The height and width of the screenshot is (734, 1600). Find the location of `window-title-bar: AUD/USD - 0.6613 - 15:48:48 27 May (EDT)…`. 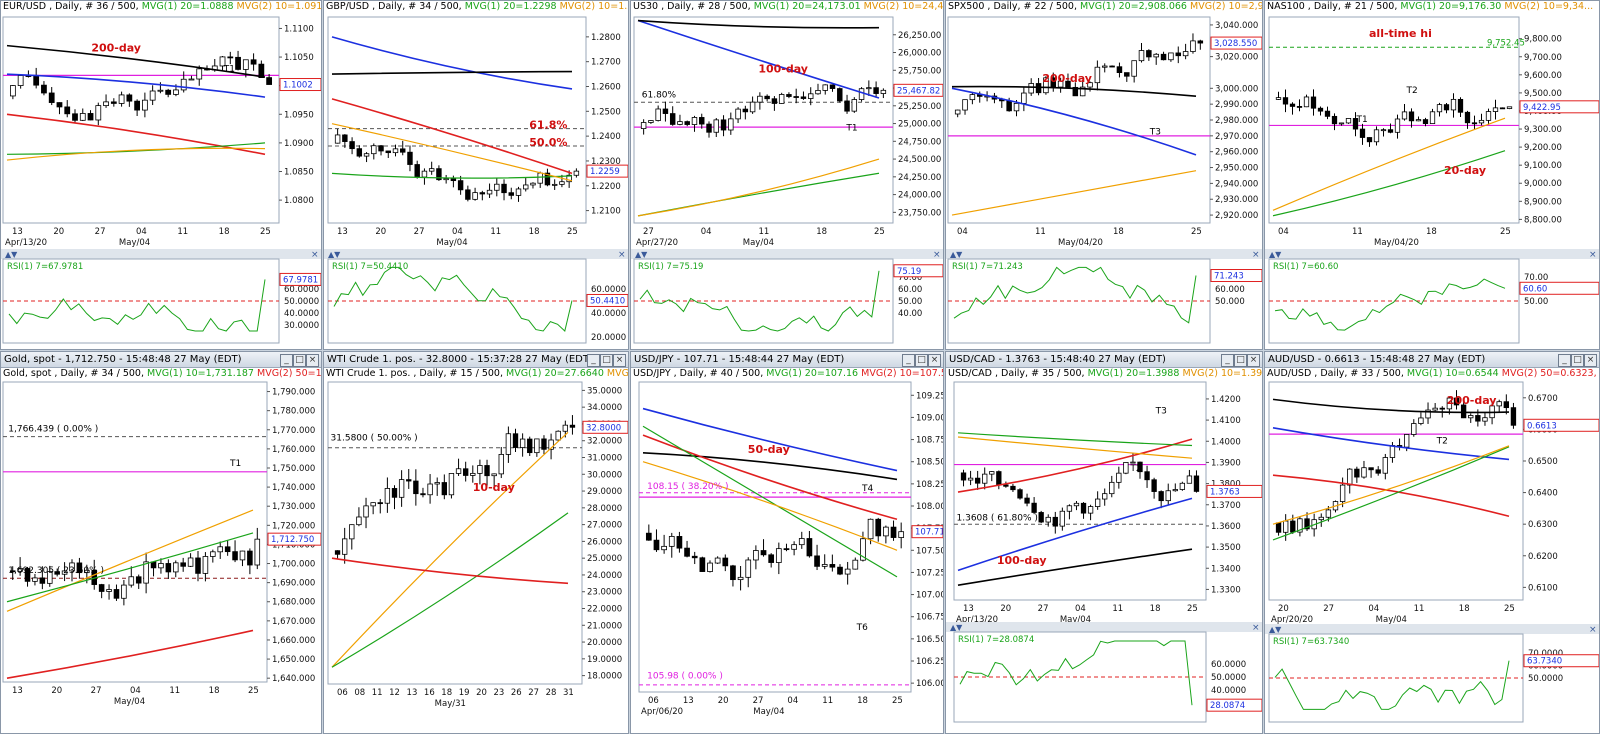

window-title-bar: AUD/USD - 0.6613 - 15:48:48 27 May (EDT)… is located at coordinates (1432, 360).